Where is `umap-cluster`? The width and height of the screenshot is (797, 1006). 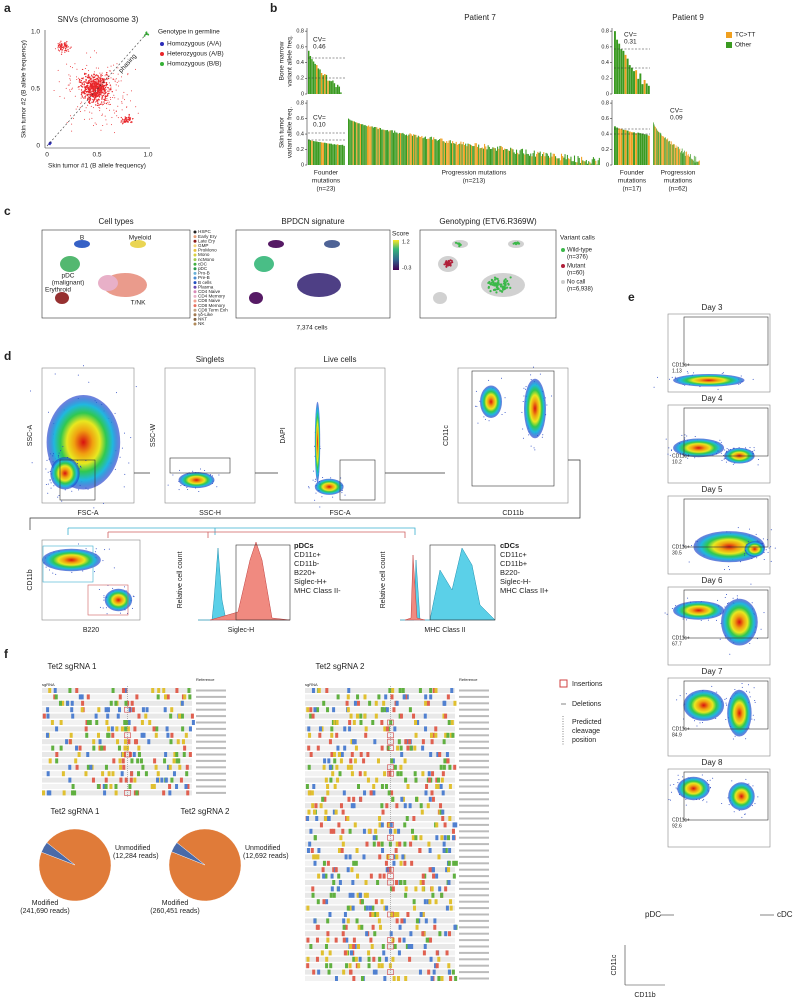
umap-cluster is located at coordinates (108, 283).